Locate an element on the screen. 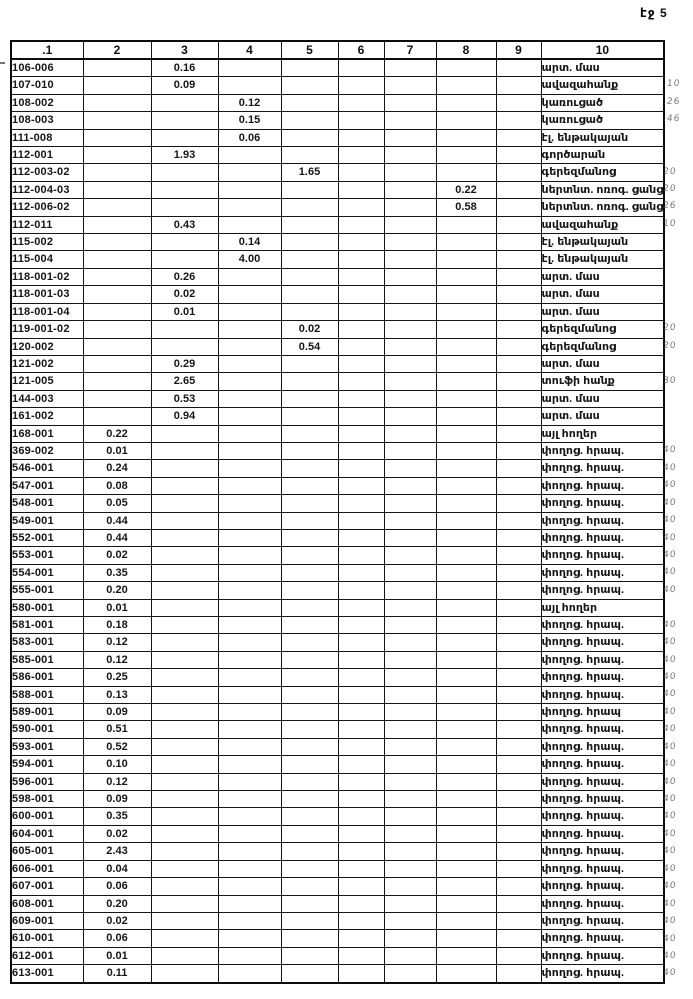 The height and width of the screenshot is (999, 693). area-value-cell: 0.01 is located at coordinates (117, 451).